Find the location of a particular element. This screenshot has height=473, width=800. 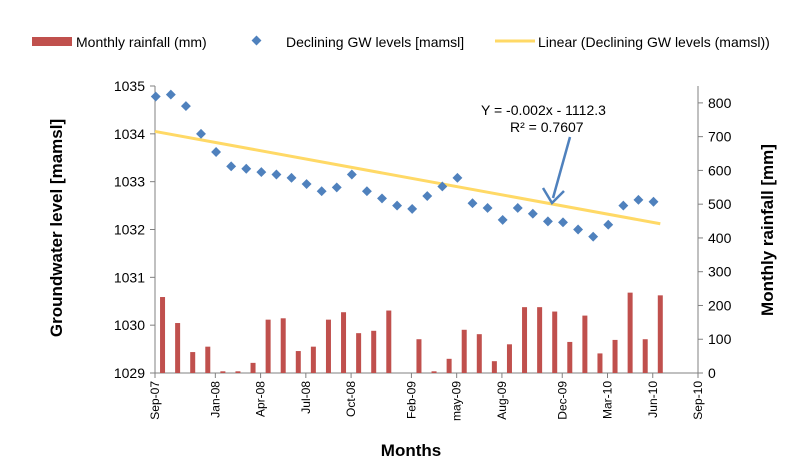

right-tick-label: 300 is located at coordinates (720, 272).